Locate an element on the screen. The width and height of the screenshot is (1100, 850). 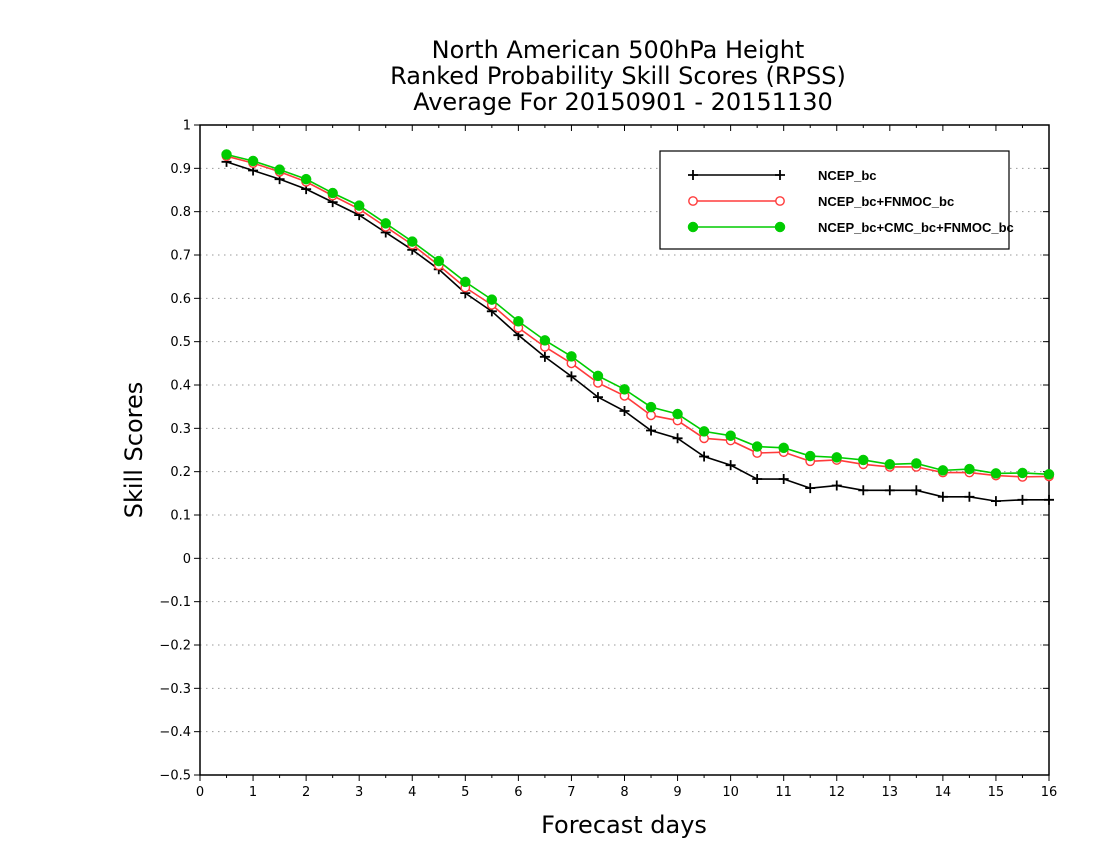
y-tick-label: 0.6 is located at coordinates (180, 299).